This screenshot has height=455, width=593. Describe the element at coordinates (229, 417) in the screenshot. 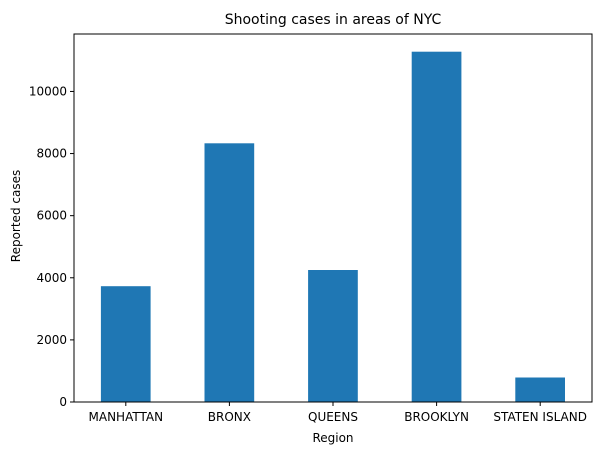

I see `x-tick-label: BRONX` at that location.